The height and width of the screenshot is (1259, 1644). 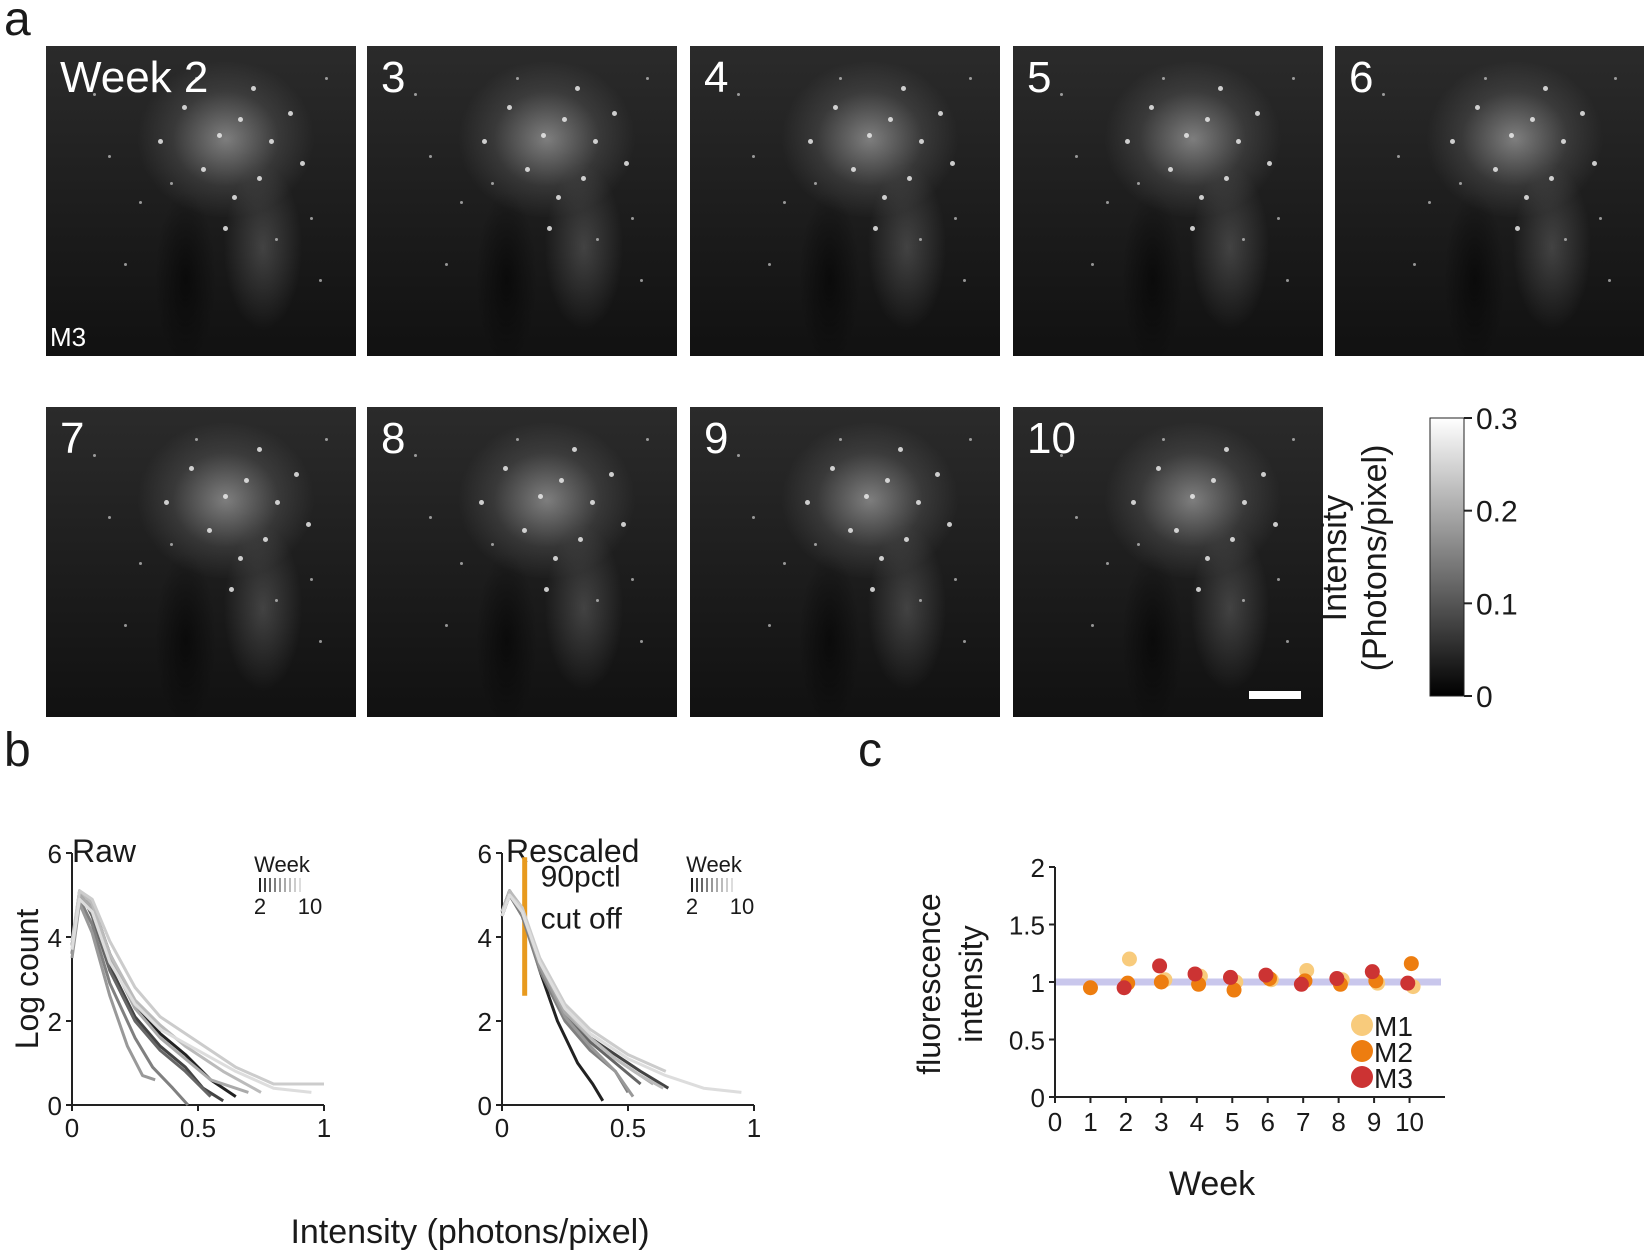 I want to click on y-axis-label: Log count, so click(x=27, y=979).